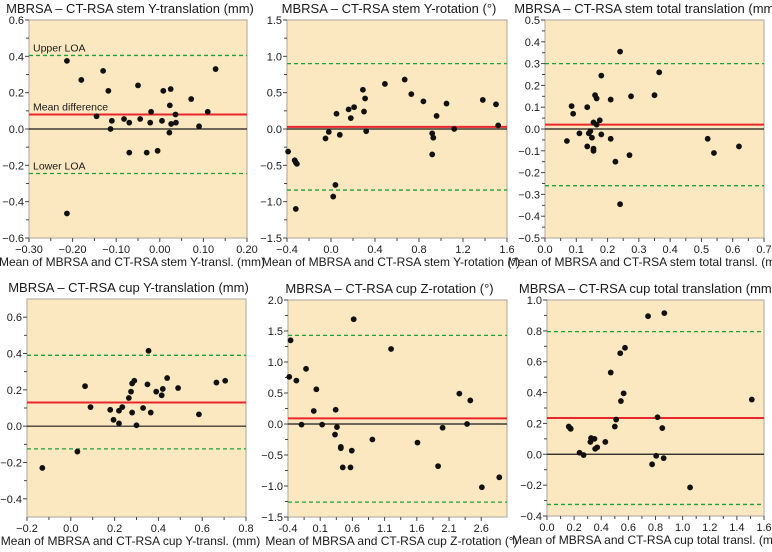  I want to click on y-tick-label: 0.6, so click(534, 363).